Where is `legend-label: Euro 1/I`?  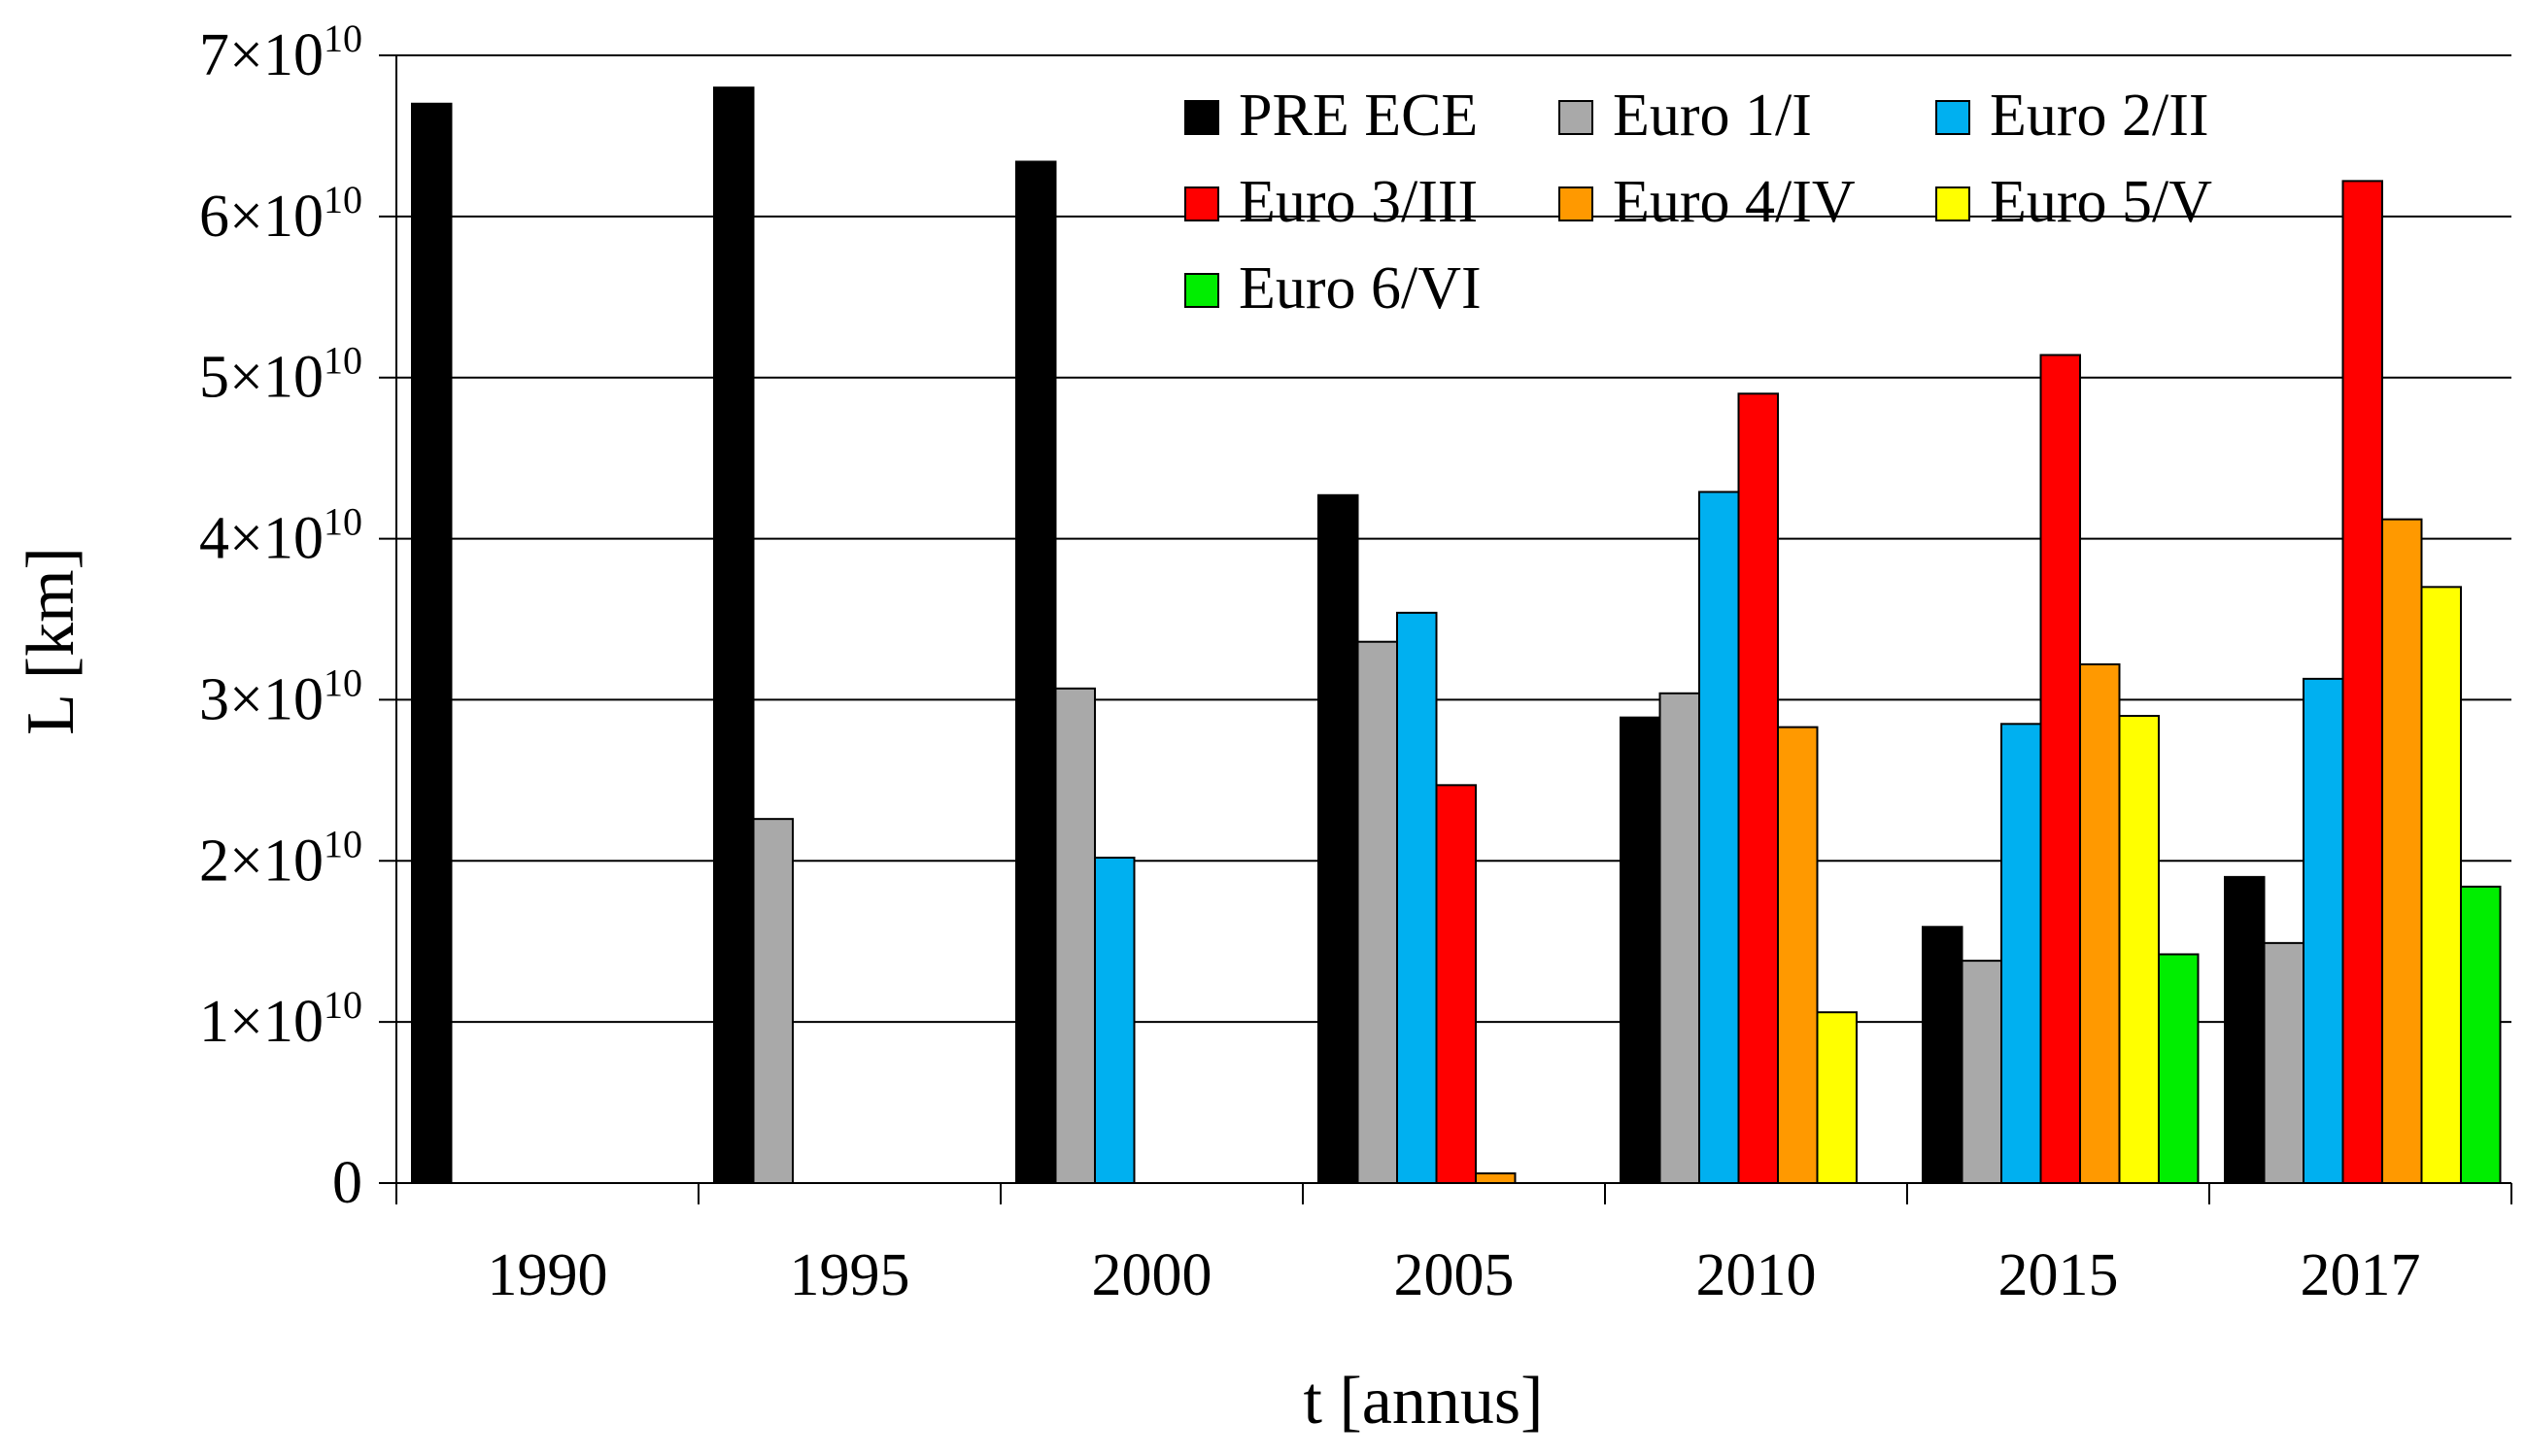 legend-label: Euro 1/I is located at coordinates (1712, 116).